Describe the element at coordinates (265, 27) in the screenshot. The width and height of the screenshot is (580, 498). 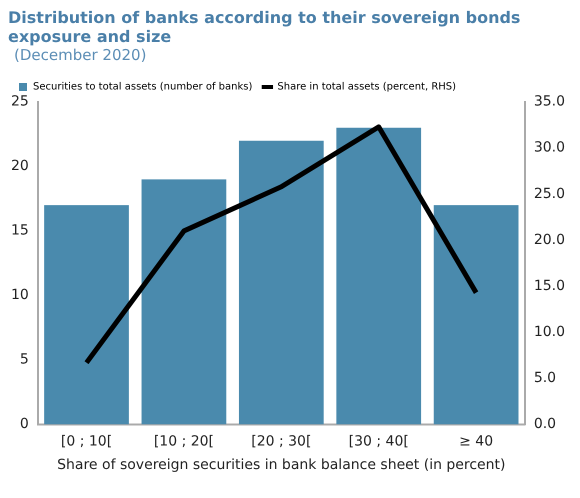
I see `chart-title: Distribution of banks according to their sovereign bonds exposure and size` at that location.